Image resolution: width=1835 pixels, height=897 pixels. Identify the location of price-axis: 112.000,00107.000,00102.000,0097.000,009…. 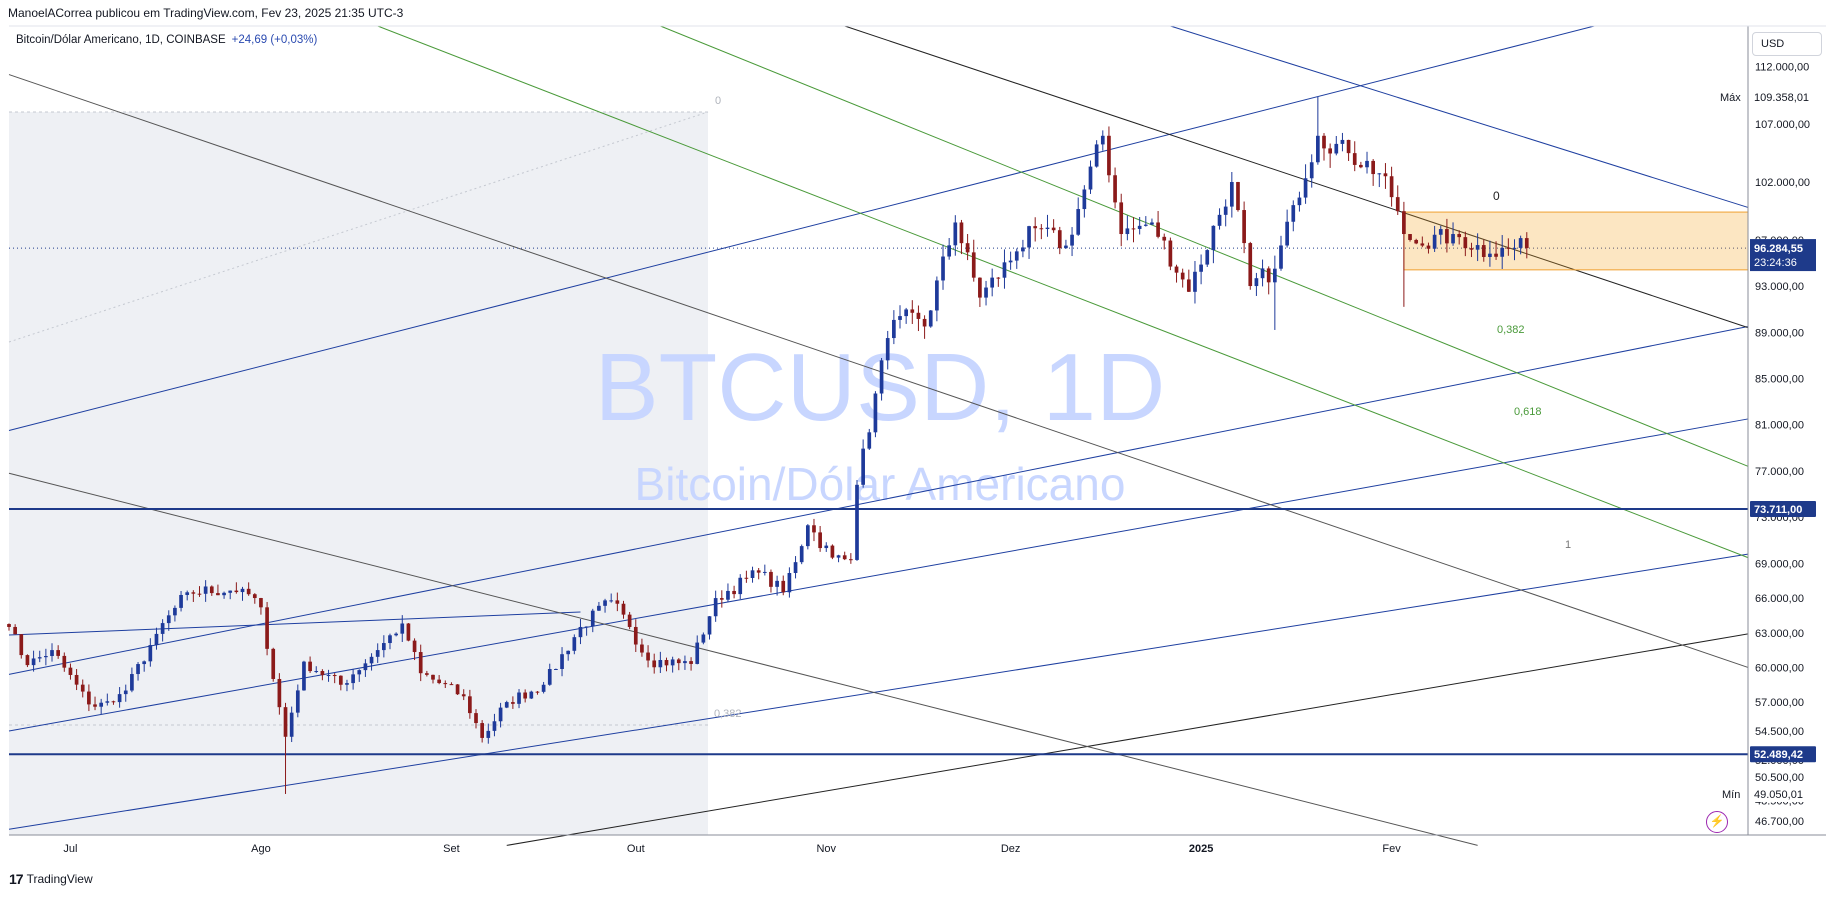
(1782, 444).